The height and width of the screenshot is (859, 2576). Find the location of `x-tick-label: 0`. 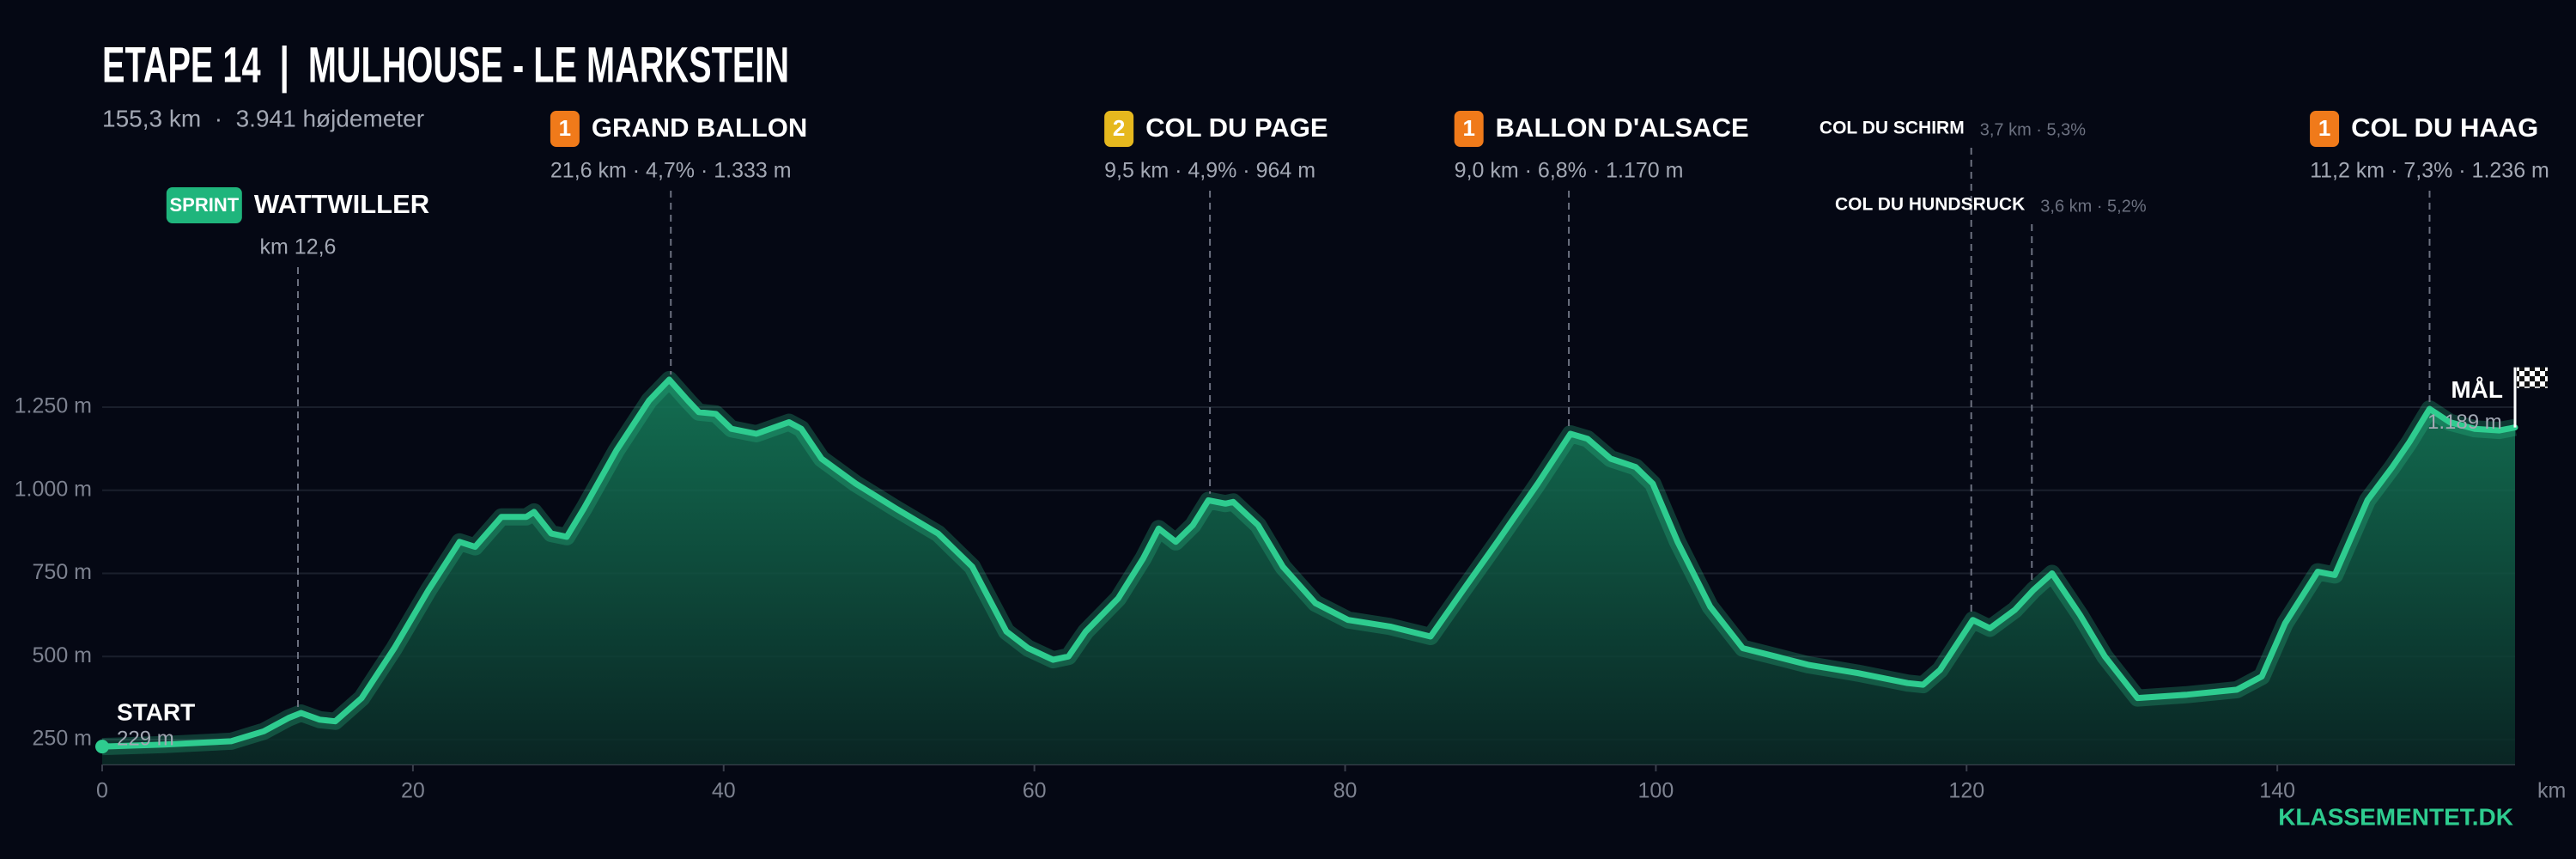

x-tick-label: 0 is located at coordinates (102, 791).